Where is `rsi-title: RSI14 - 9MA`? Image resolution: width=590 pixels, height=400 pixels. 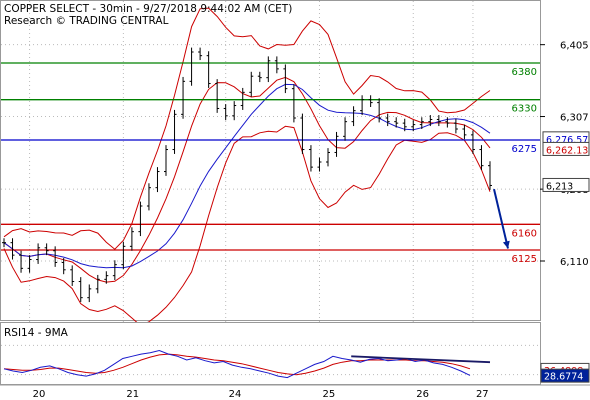 rsi-title: RSI14 - 9MA is located at coordinates (36, 333).